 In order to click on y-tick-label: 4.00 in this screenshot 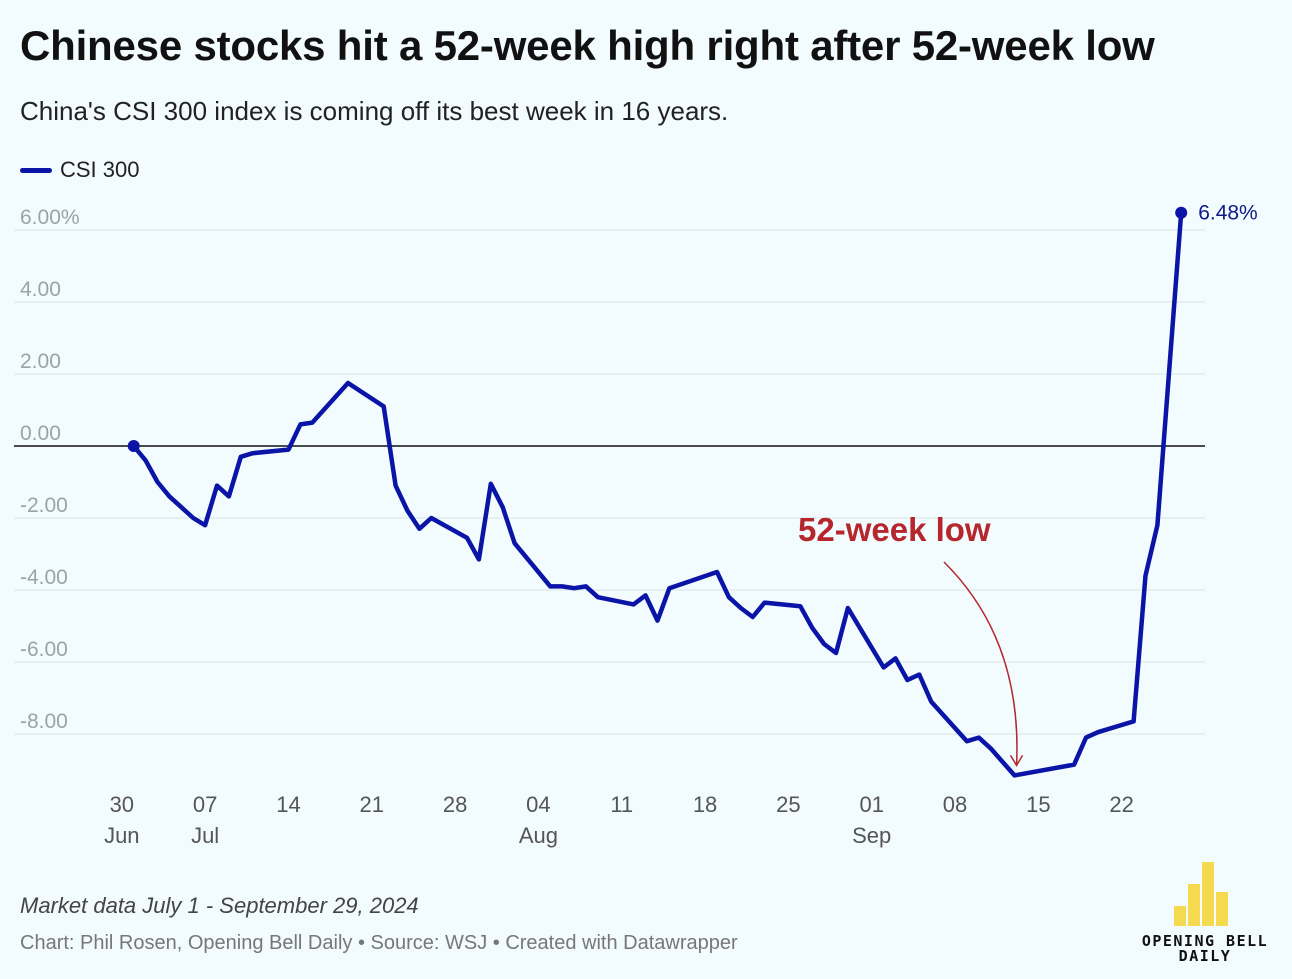, I will do `click(40, 289)`.